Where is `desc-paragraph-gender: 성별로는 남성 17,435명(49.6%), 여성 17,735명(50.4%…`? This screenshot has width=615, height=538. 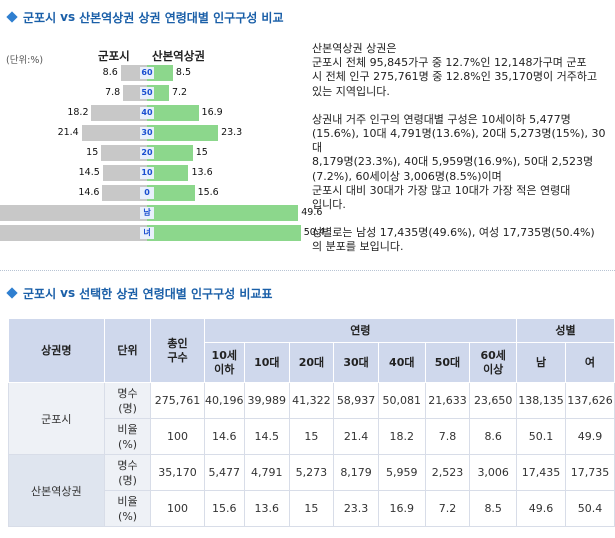 desc-paragraph-gender: 성별로는 남성 17,435명(49.6%), 여성 17,735명(50.4%… is located at coordinates (460, 240).